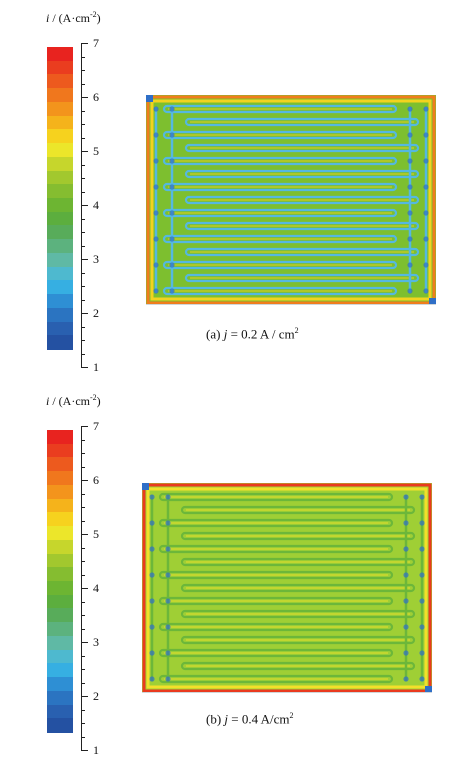  What do you see at coordinates (428, 689) in the screenshot?
I see `corner-spot` at bounding box center [428, 689].